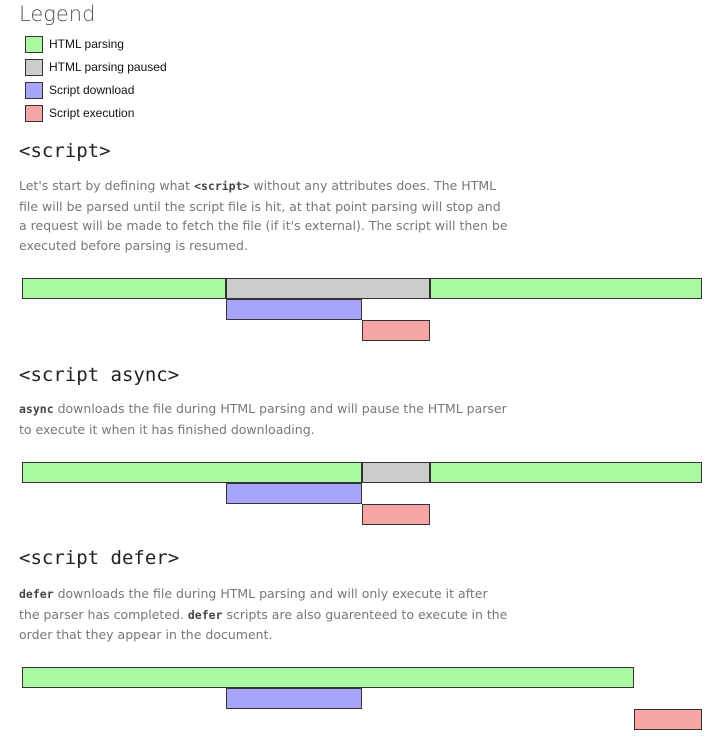  What do you see at coordinates (92, 90) in the screenshot?
I see `legend-label: Script download` at bounding box center [92, 90].